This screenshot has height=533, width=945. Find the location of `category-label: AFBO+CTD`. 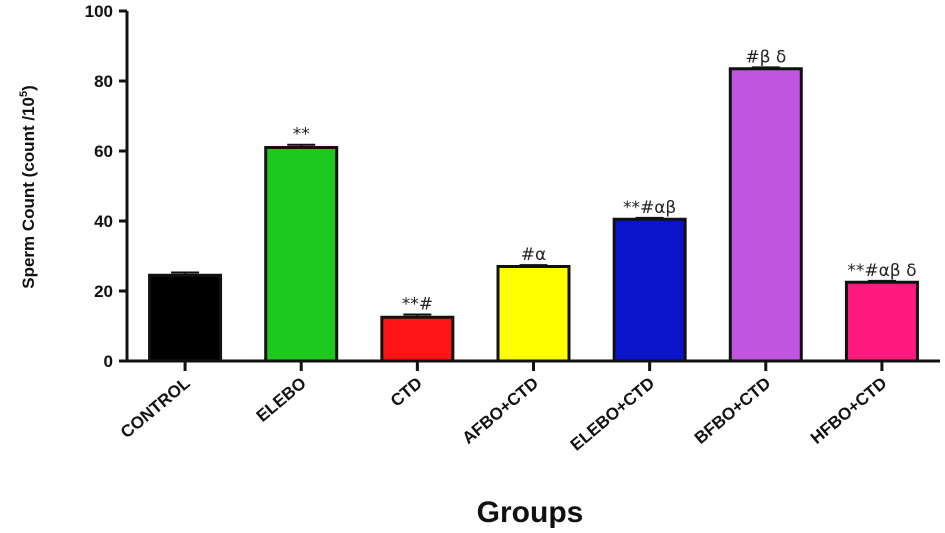

category-label: AFBO+CTD is located at coordinates (500, 411).